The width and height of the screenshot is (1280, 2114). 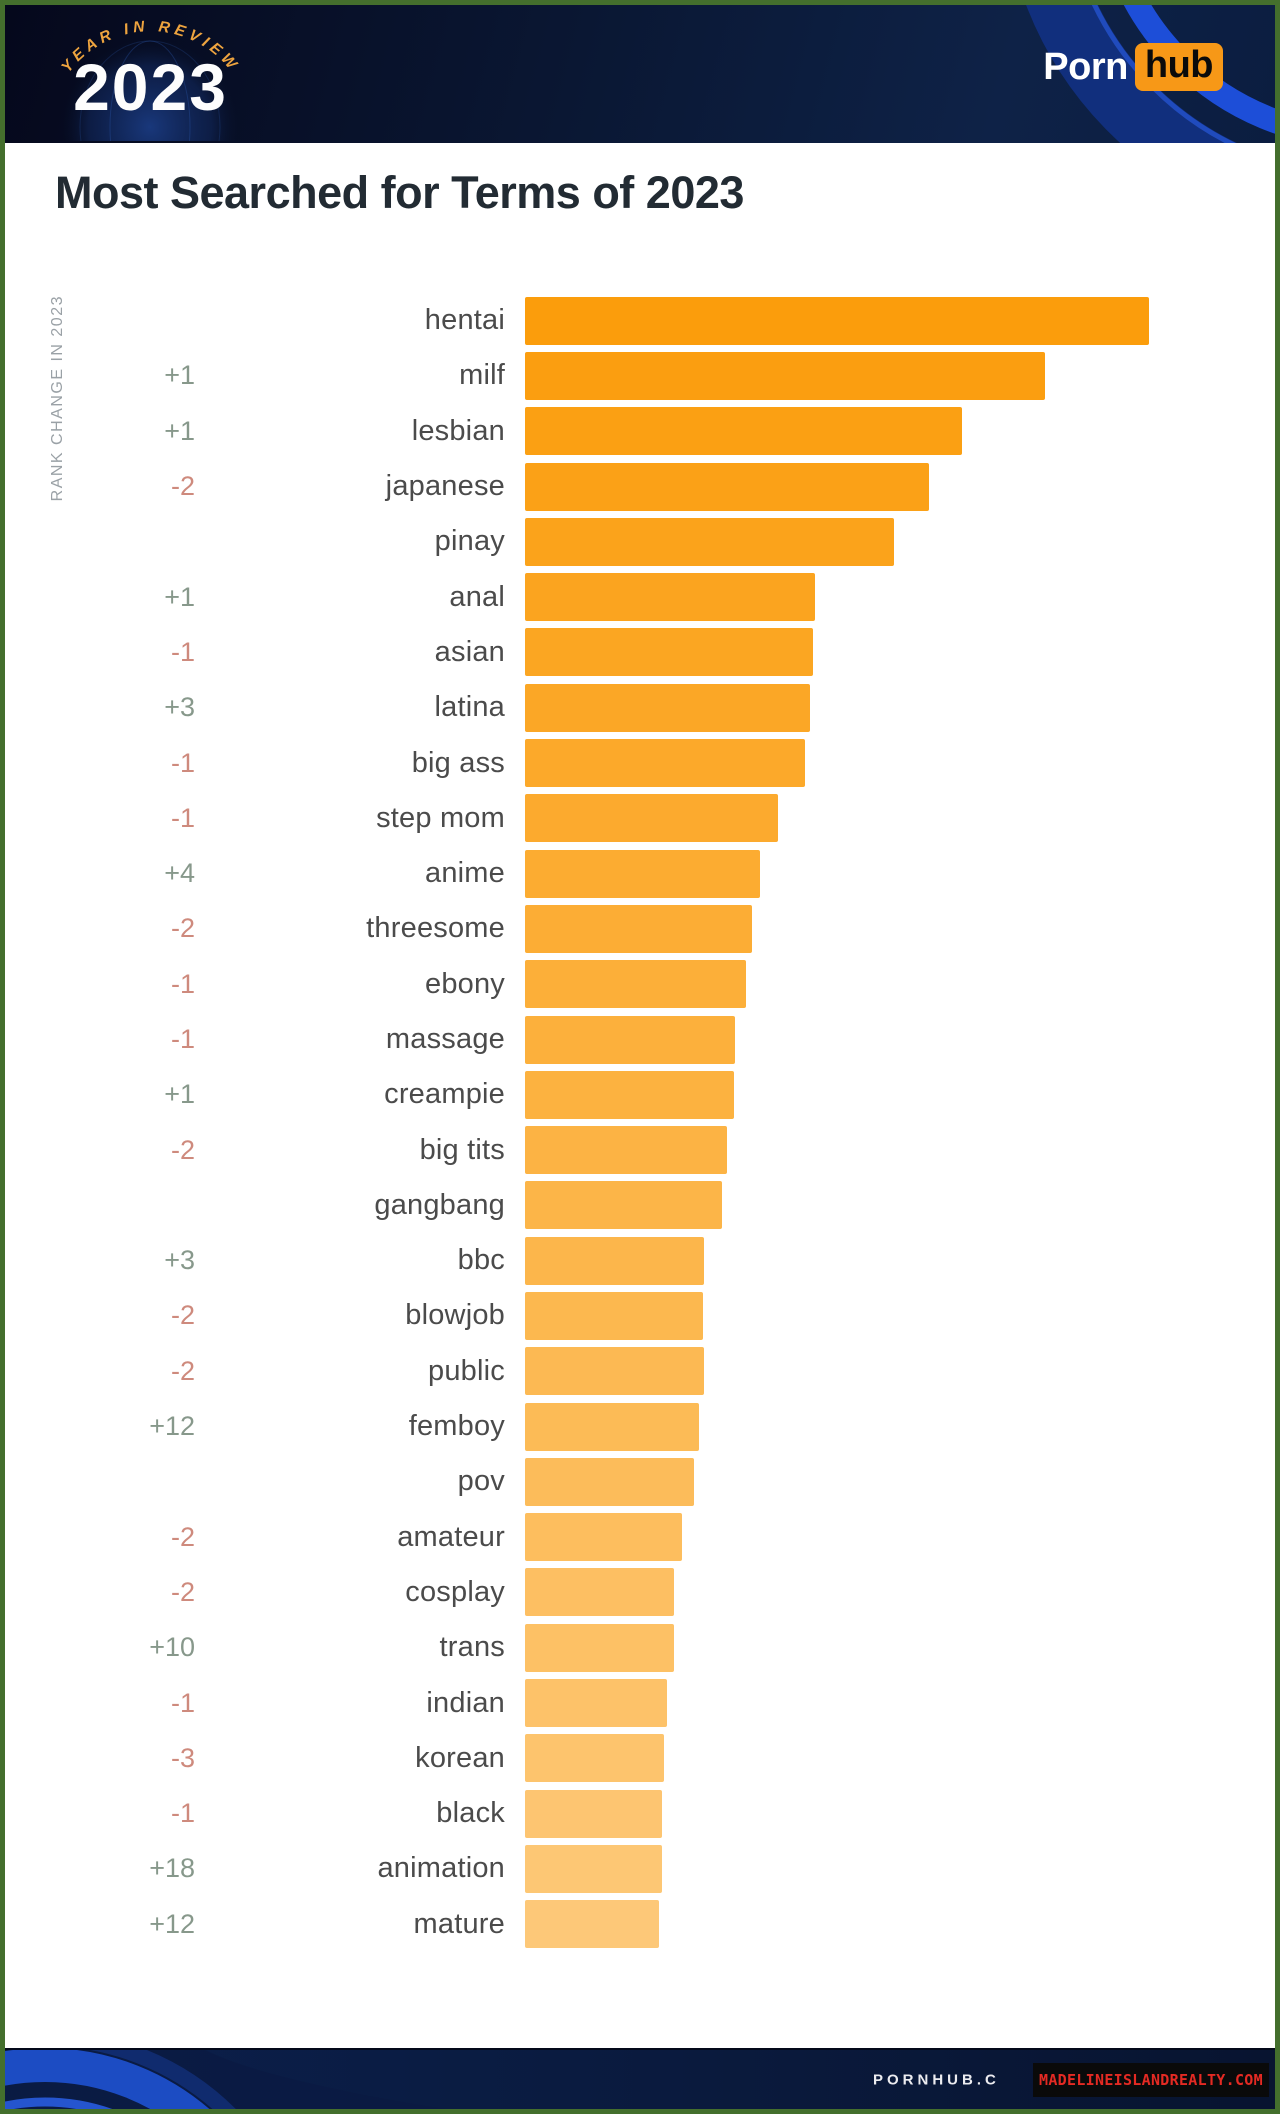 What do you see at coordinates (459, 1923) in the screenshot?
I see `term-label: mature` at bounding box center [459, 1923].